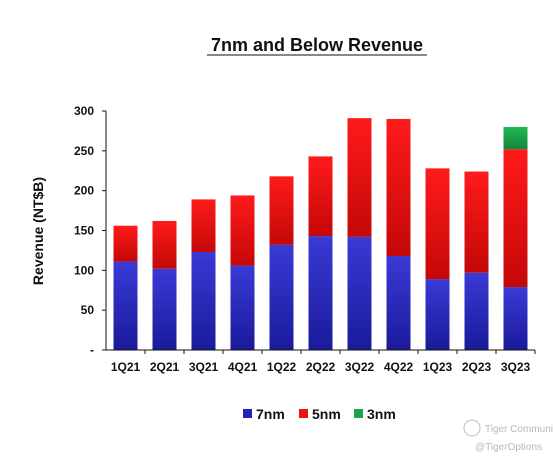 This screenshot has width=553, height=460. Describe the element at coordinates (519, 429) in the screenshot. I see `watermark-line1: Tiger Community` at that location.